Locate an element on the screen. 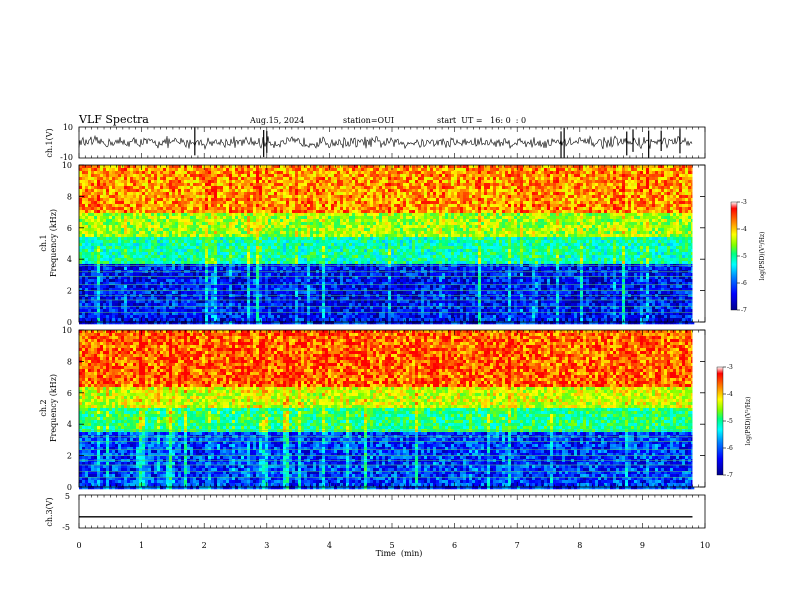  ch2-colorbar-ticks: -3 -4 -5 -6 -7 is located at coordinates (728, 421).